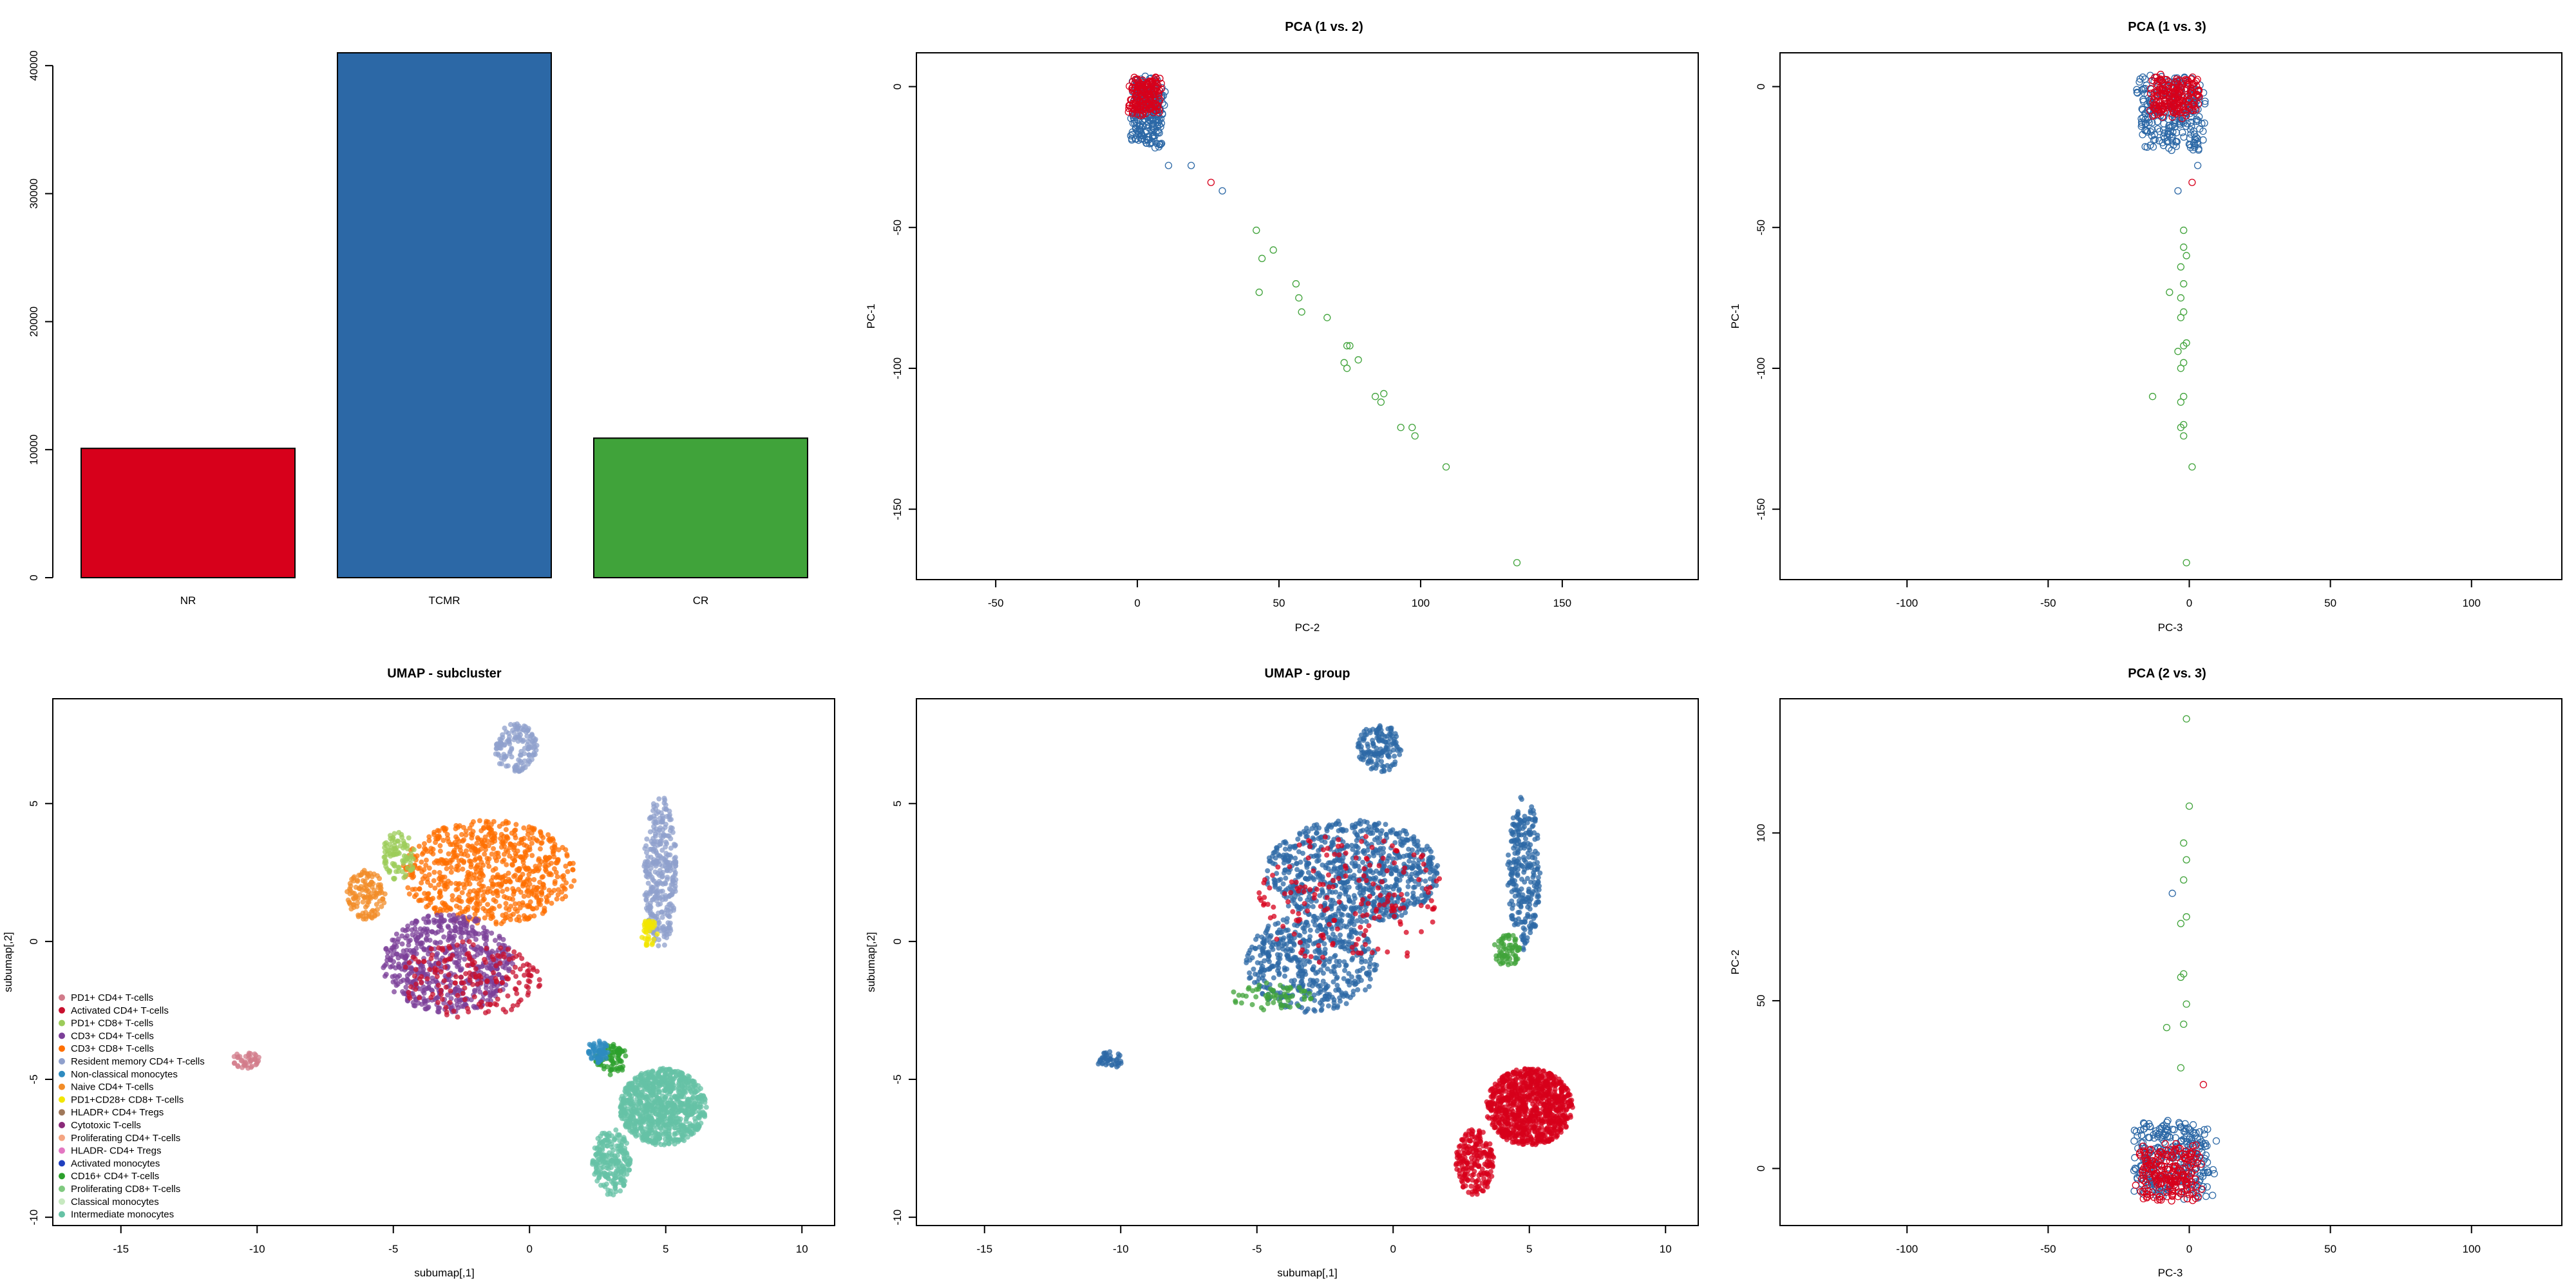 This screenshot has height=1288, width=2576. Describe the element at coordinates (701, 601) in the screenshot. I see `x-tick-label: CR` at that location.